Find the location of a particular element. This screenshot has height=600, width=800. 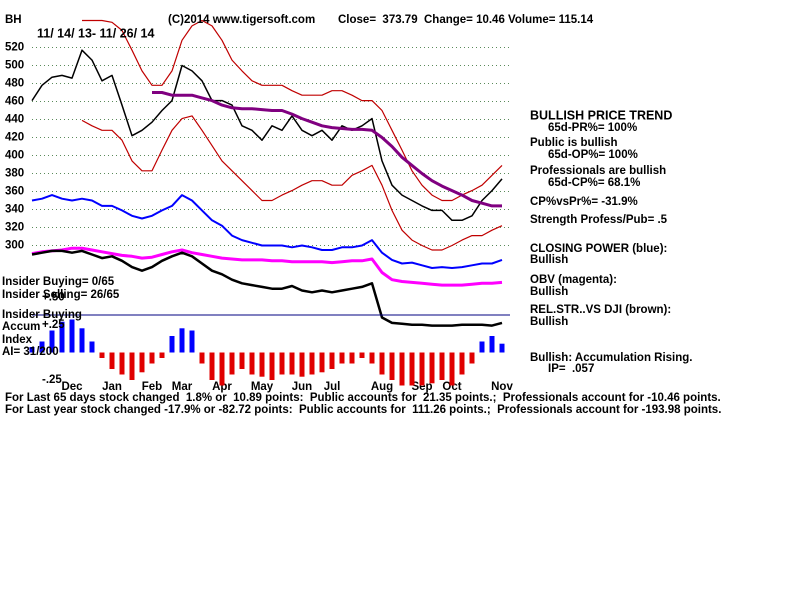

y-tick-label: 320 is located at coordinates (14, 228).